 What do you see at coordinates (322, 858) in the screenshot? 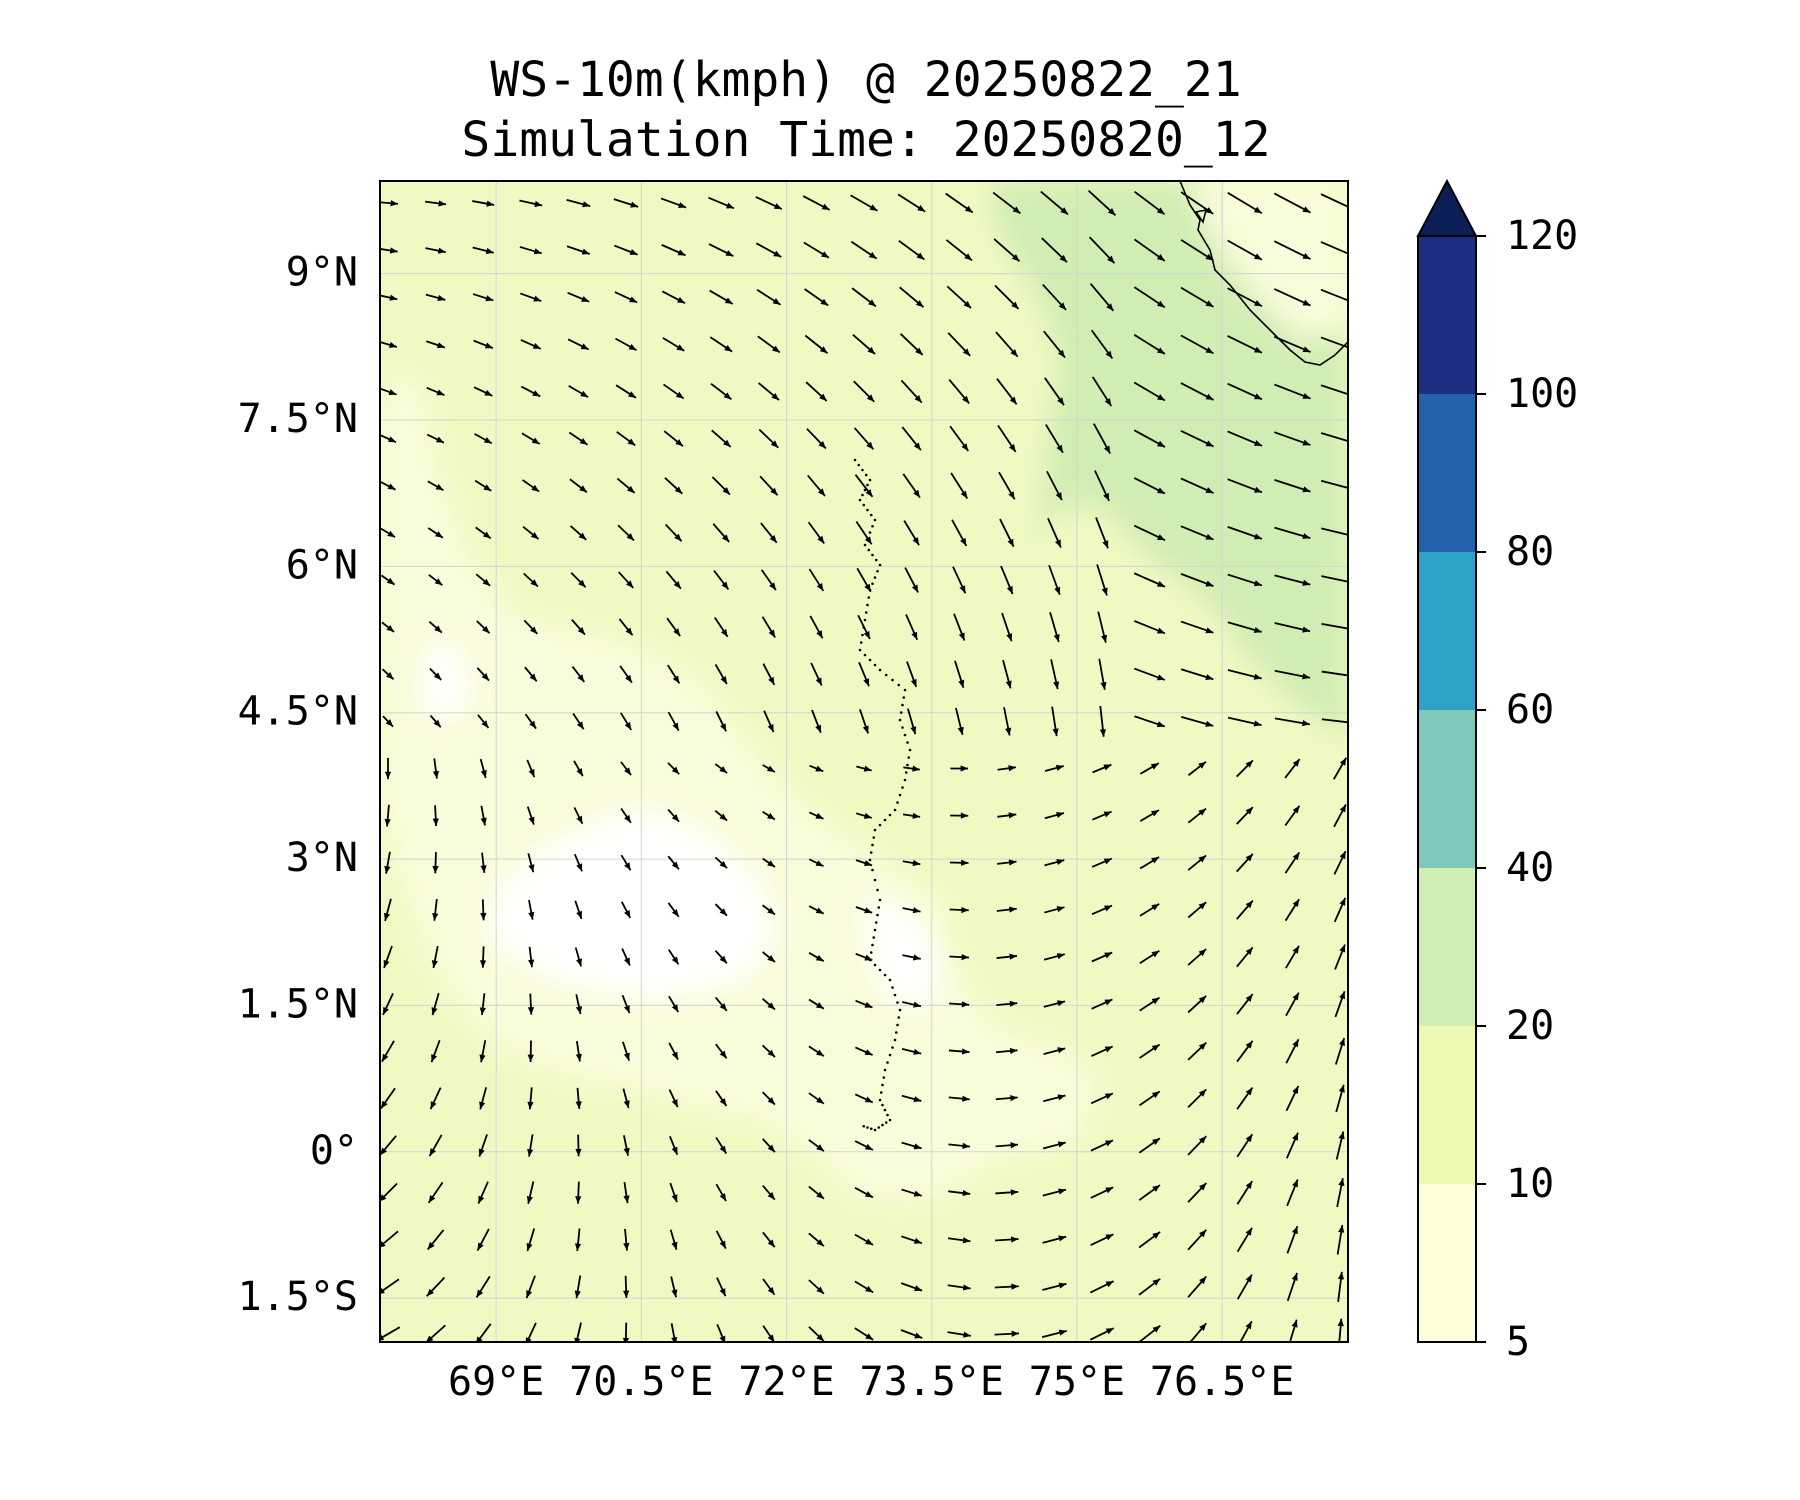
I see `lat-tick-label: 3°N` at bounding box center [322, 858].